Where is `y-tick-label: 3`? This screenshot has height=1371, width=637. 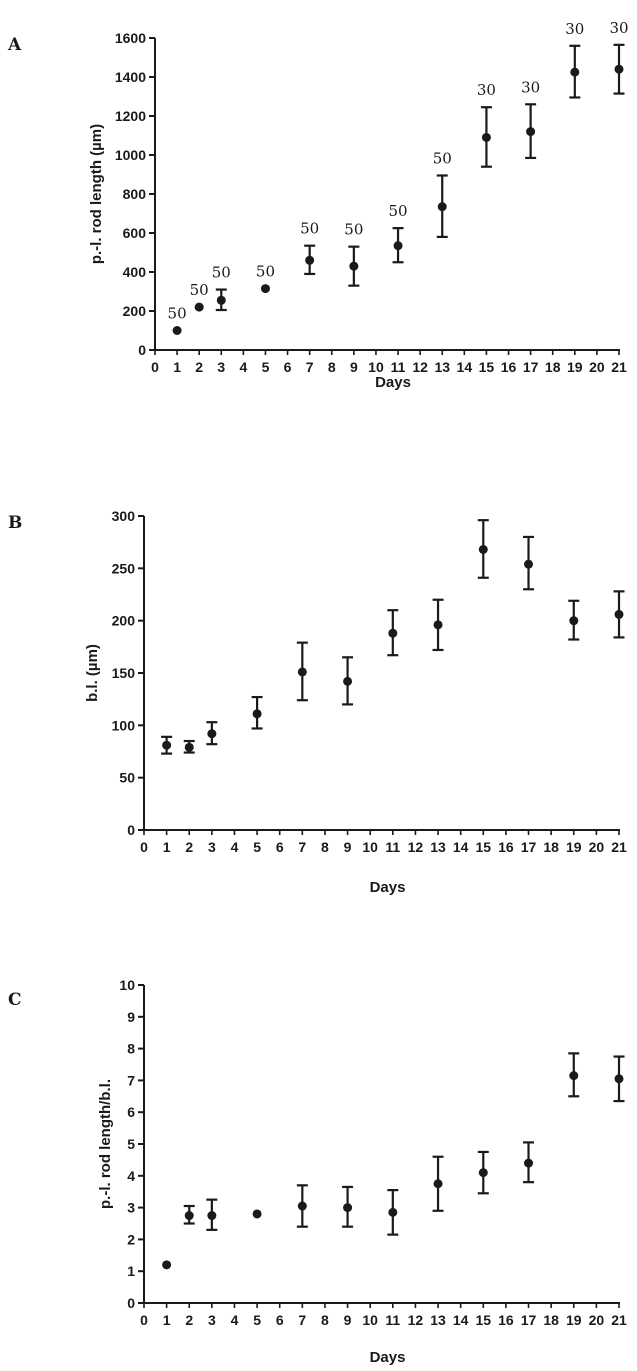
y-tick-label: 3 is located at coordinates (131, 1208).